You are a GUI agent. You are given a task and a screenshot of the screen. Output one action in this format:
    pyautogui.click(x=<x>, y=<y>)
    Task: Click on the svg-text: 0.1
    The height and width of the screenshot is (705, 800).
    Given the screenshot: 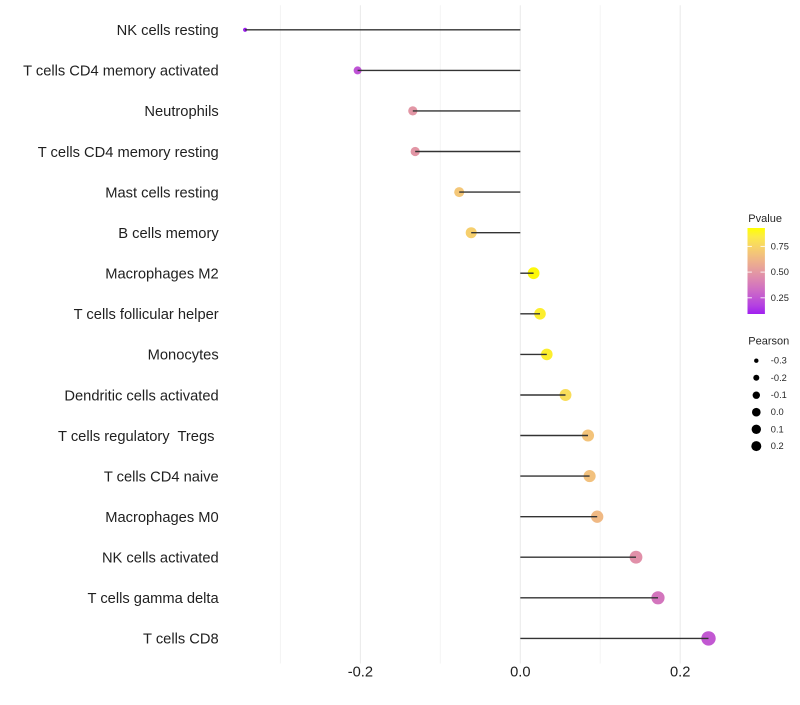 What is the action you would take?
    pyautogui.click(x=777, y=429)
    